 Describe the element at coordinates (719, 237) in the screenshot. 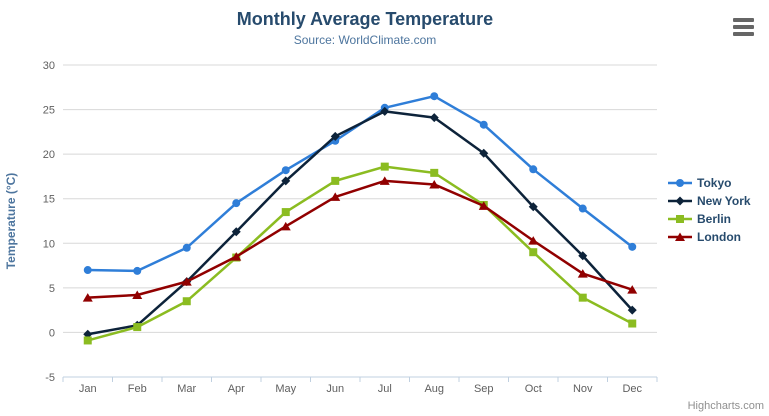

I see `legend-label: London` at that location.